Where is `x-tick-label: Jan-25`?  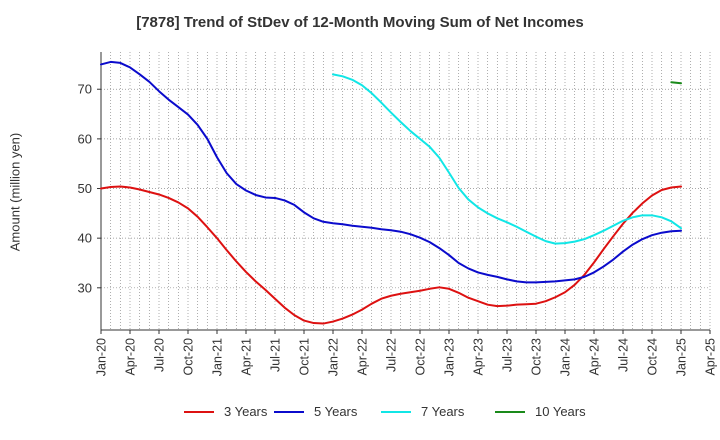
x-tick-label: Jan-25 is located at coordinates (682, 357).